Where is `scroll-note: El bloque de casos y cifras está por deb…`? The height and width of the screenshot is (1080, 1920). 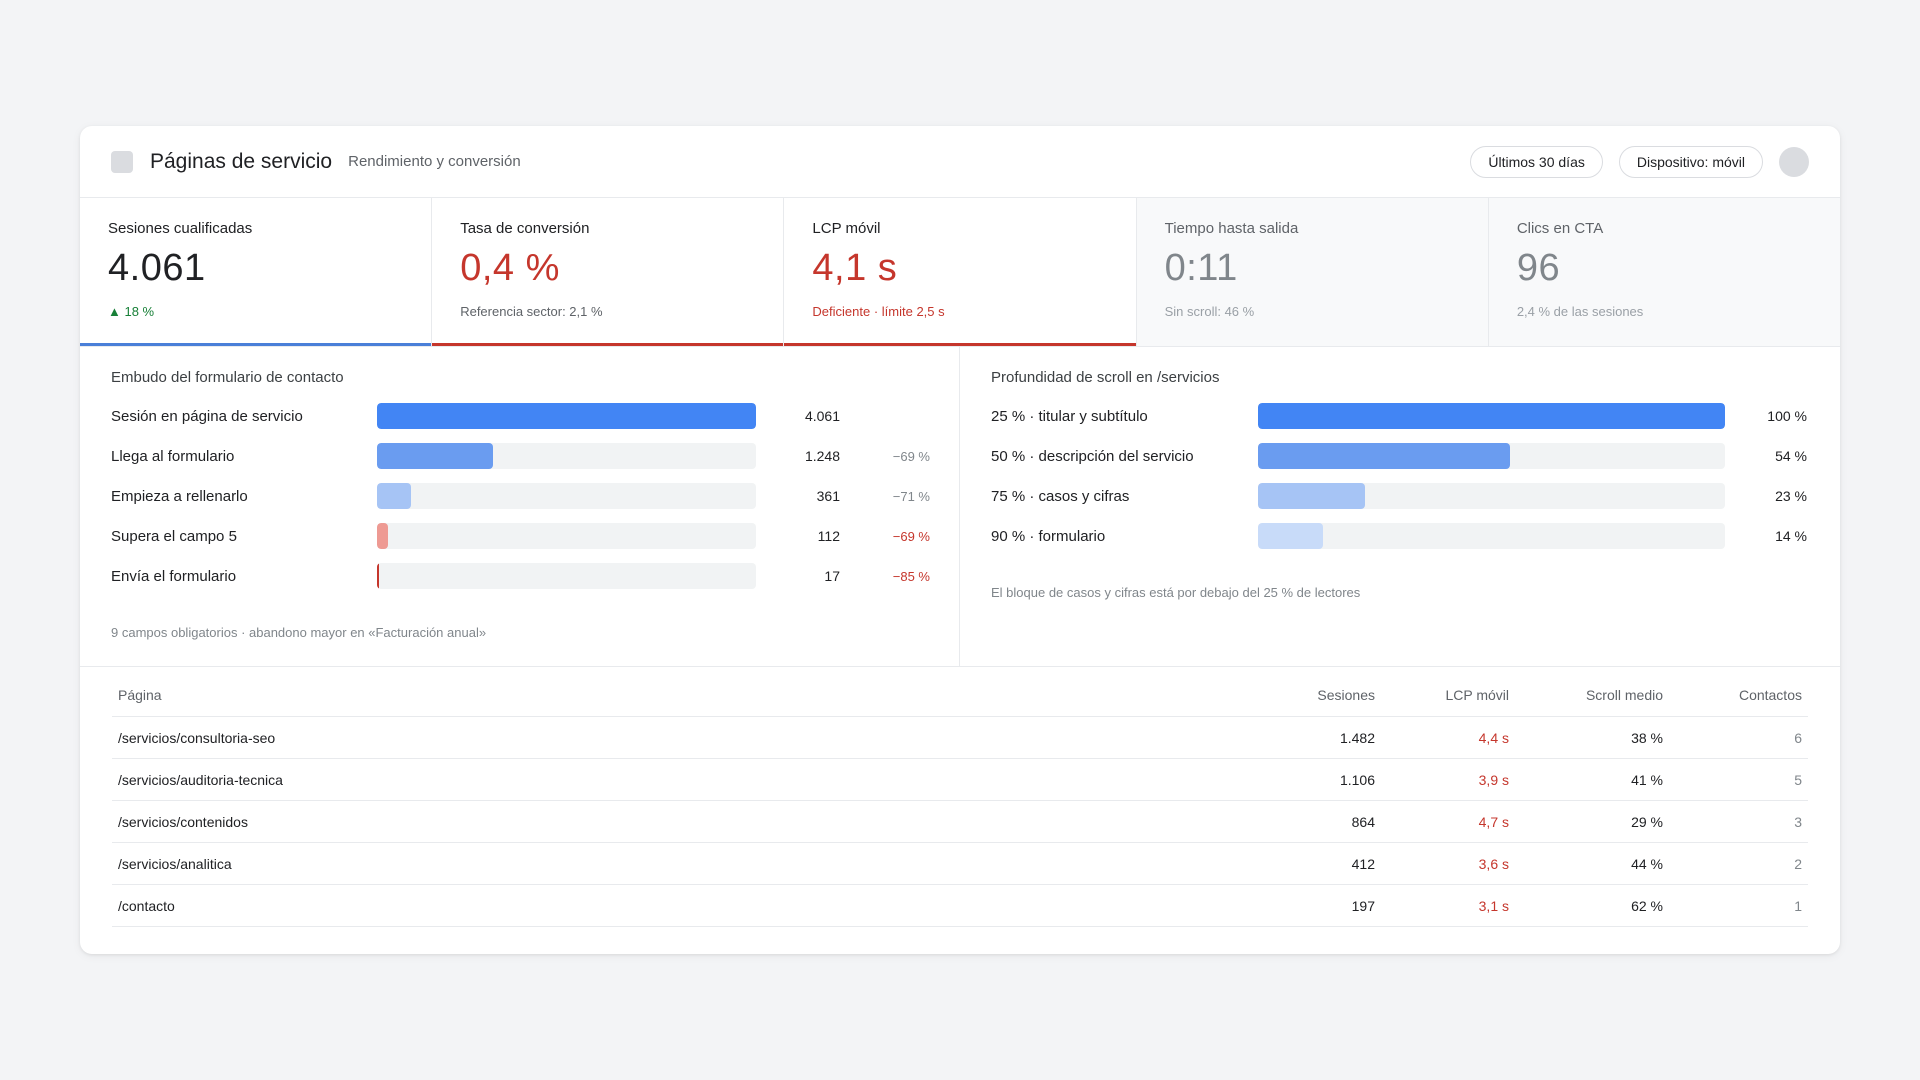
scroll-note: El bloque de casos y cifras está por deb… is located at coordinates (1176, 592).